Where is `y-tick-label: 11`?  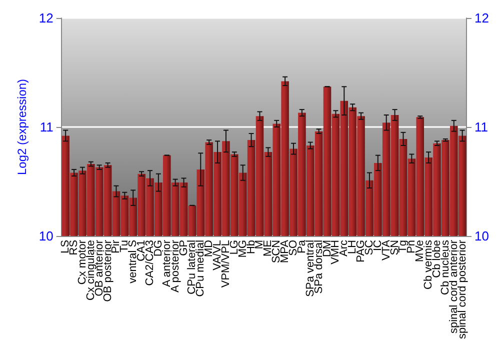
y-tick-label: 11 is located at coordinates (47, 126).